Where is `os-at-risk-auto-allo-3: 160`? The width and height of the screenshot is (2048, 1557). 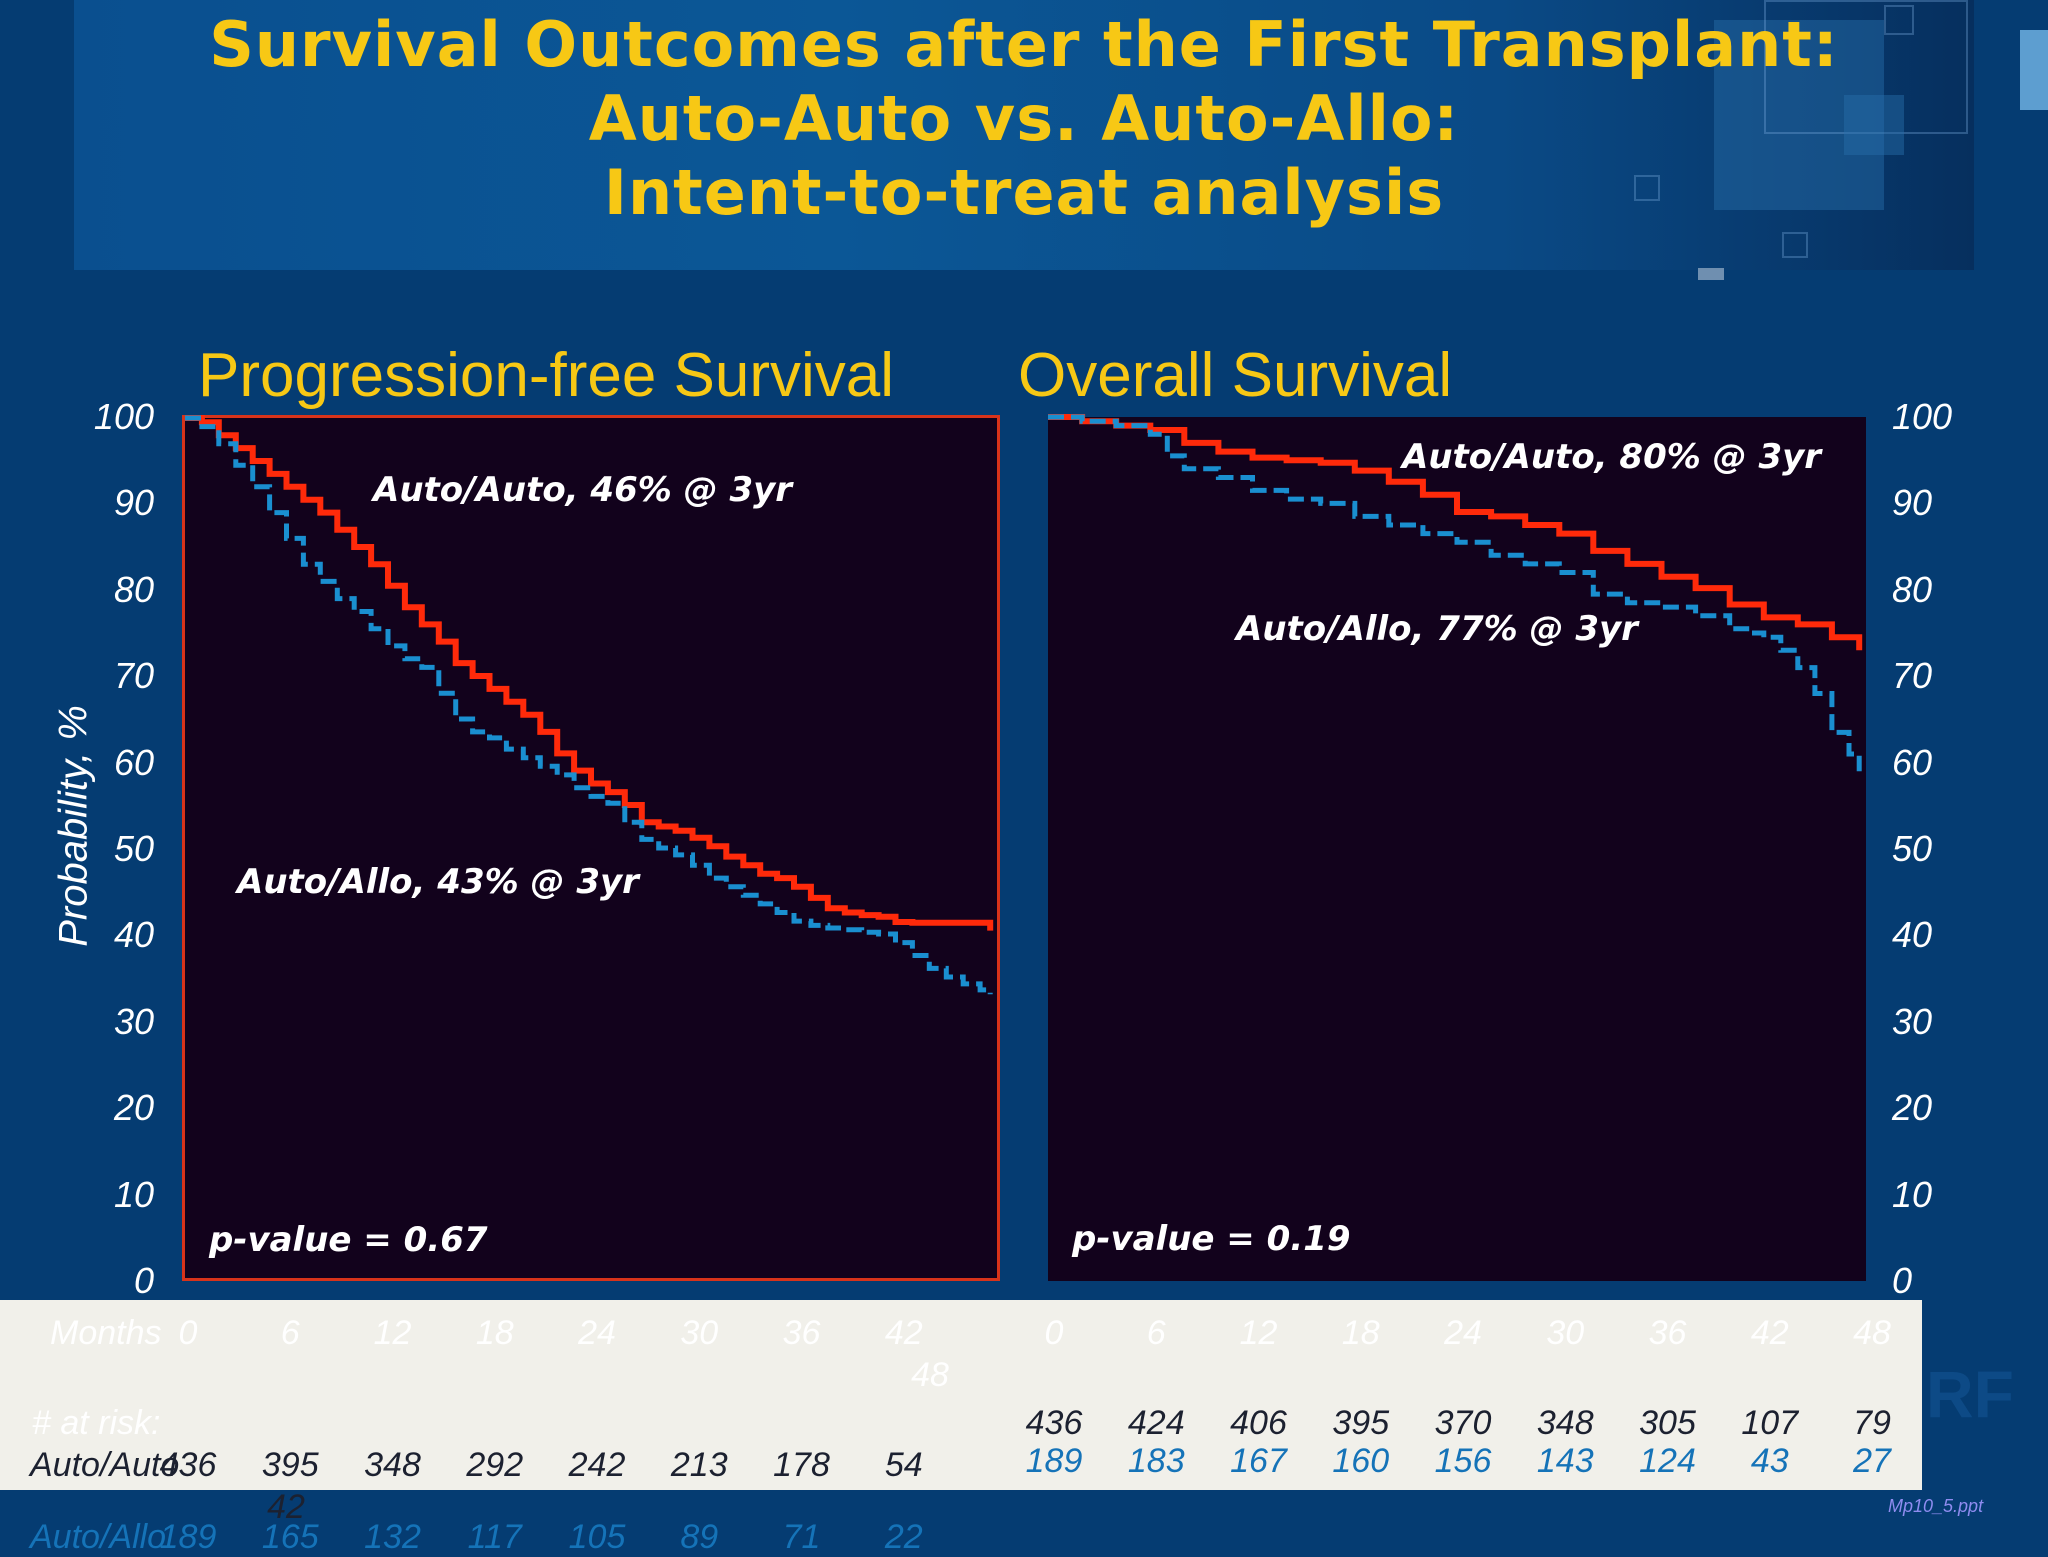 os-at-risk-auto-allo-3: 160 is located at coordinates (1361, 1461).